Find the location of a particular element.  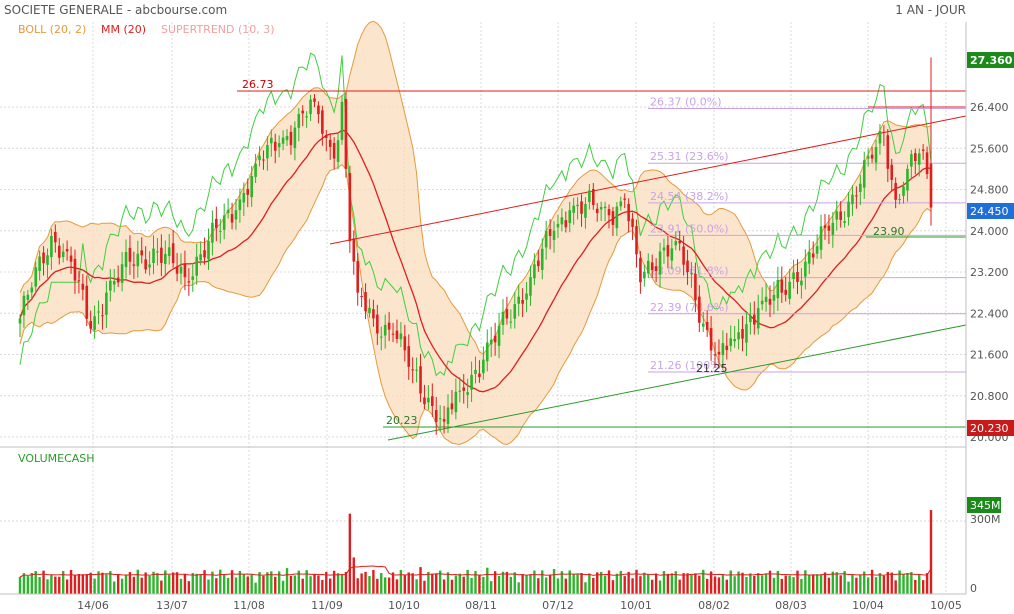

legend-bollinger: BOLL (20, 2) is located at coordinates (52, 29).